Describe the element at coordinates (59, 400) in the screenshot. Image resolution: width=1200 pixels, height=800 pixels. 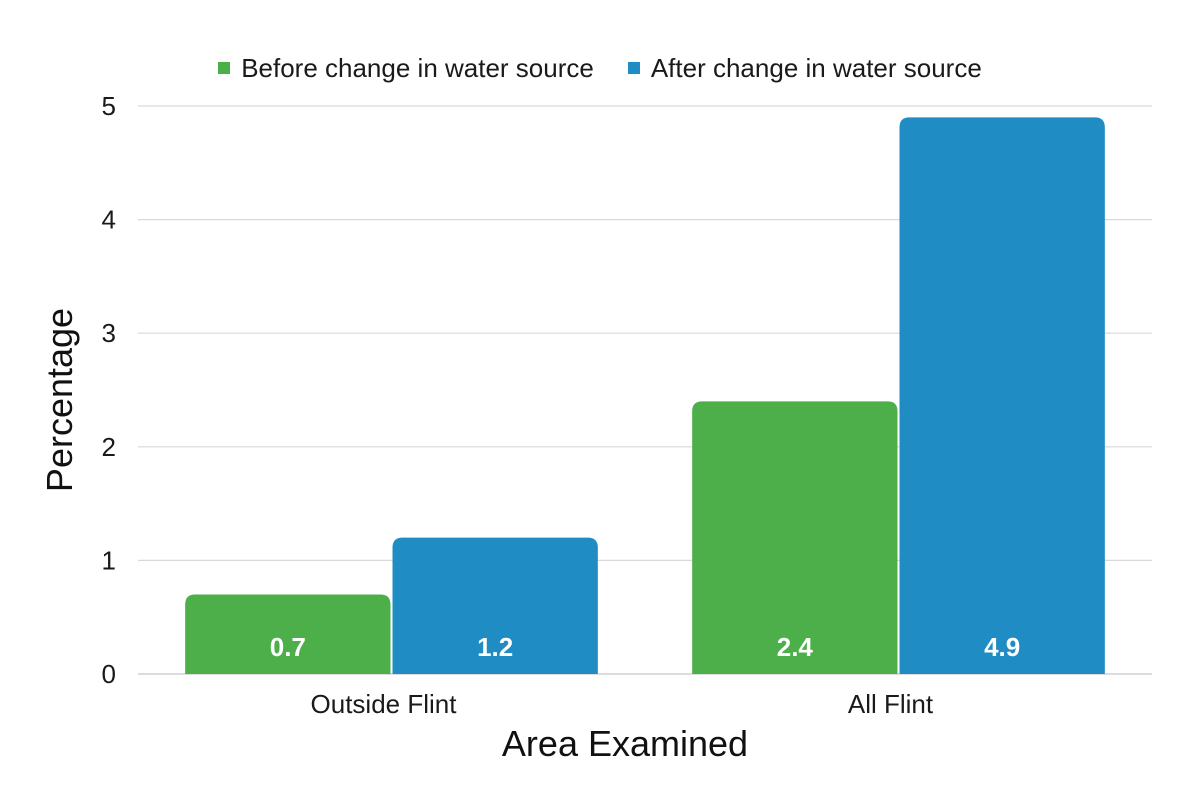
I see `y-axis-title: Percentage` at that location.